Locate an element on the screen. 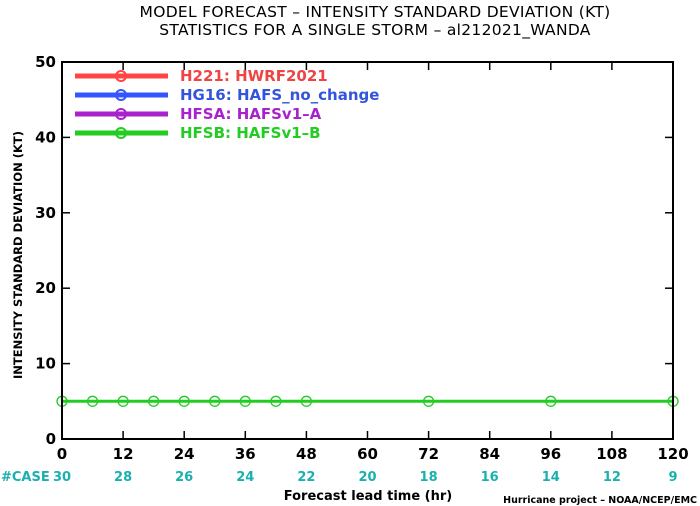 Image resolution: width=700 pixels, height=506 pixels. y-tick-label: 30 is located at coordinates (45, 213).